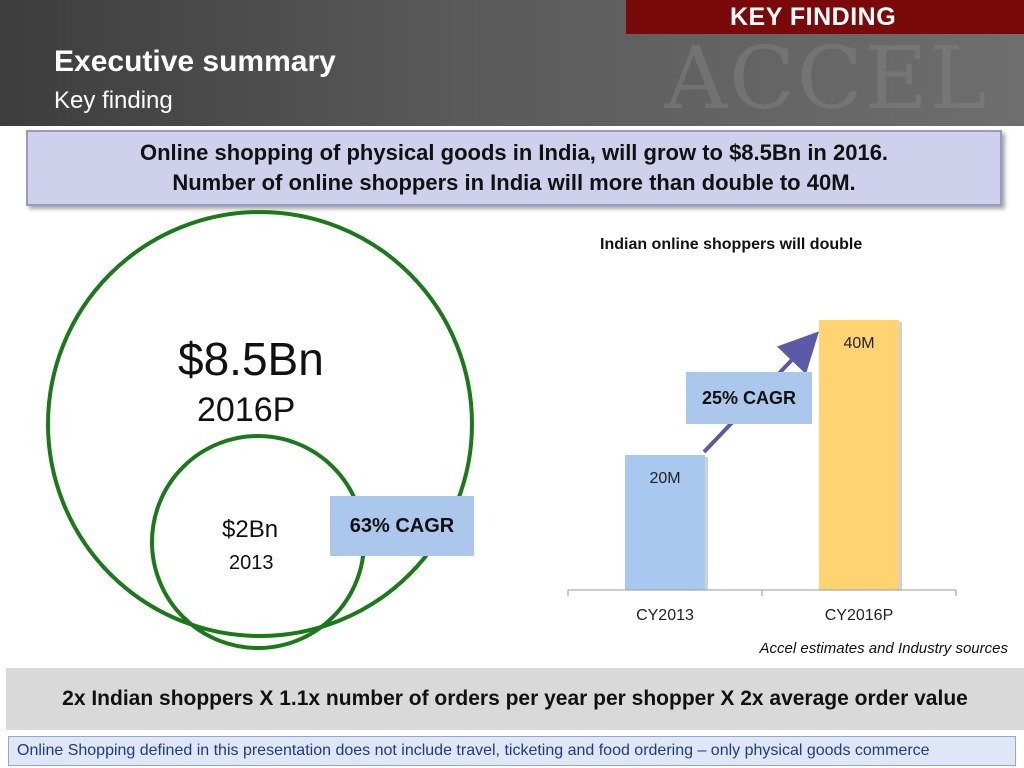 The height and width of the screenshot is (768, 1024). I want to click on source-note: Accel estimates and Industry sources, so click(883, 648).